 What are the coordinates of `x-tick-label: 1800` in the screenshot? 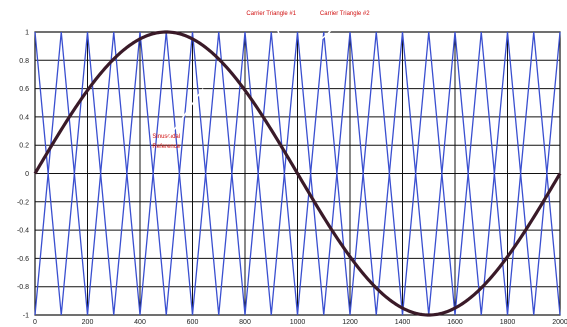 It's located at (508, 322).